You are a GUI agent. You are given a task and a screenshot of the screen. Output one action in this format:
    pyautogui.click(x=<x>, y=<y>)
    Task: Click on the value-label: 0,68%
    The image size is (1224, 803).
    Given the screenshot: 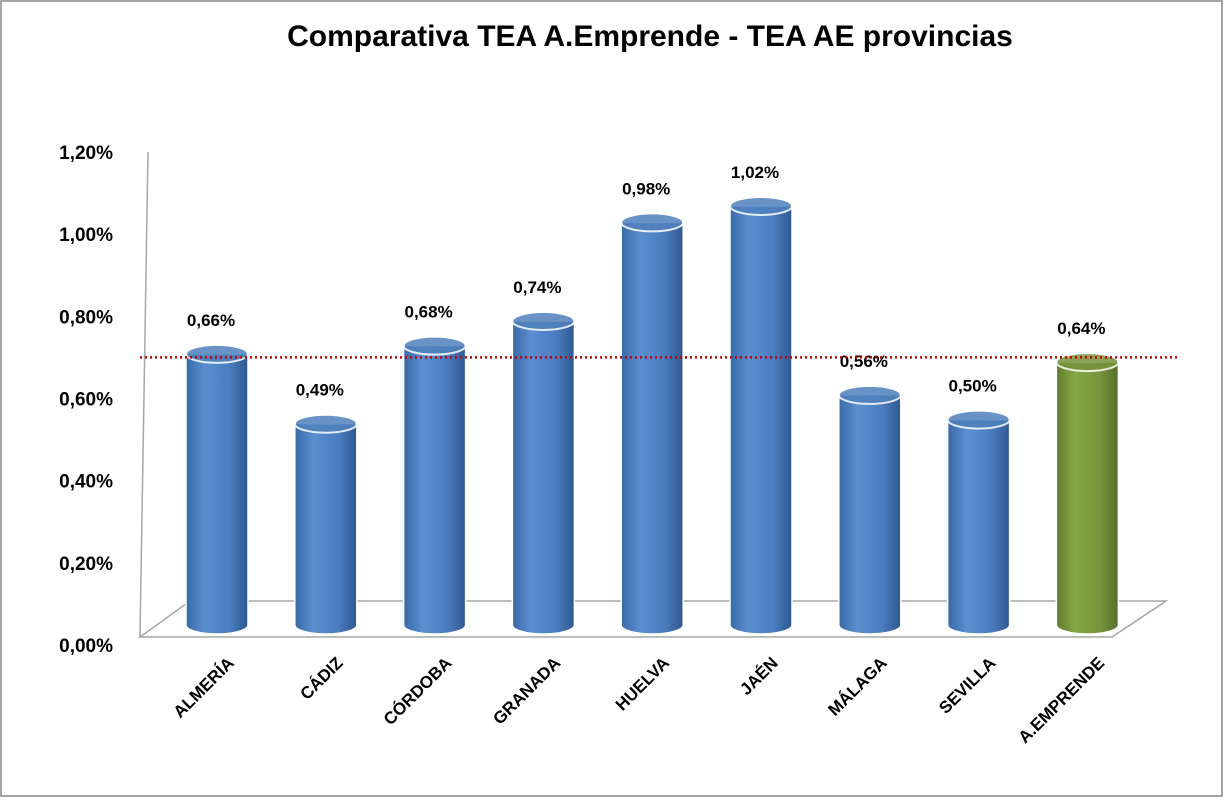 What is the action you would take?
    pyautogui.click(x=428, y=312)
    